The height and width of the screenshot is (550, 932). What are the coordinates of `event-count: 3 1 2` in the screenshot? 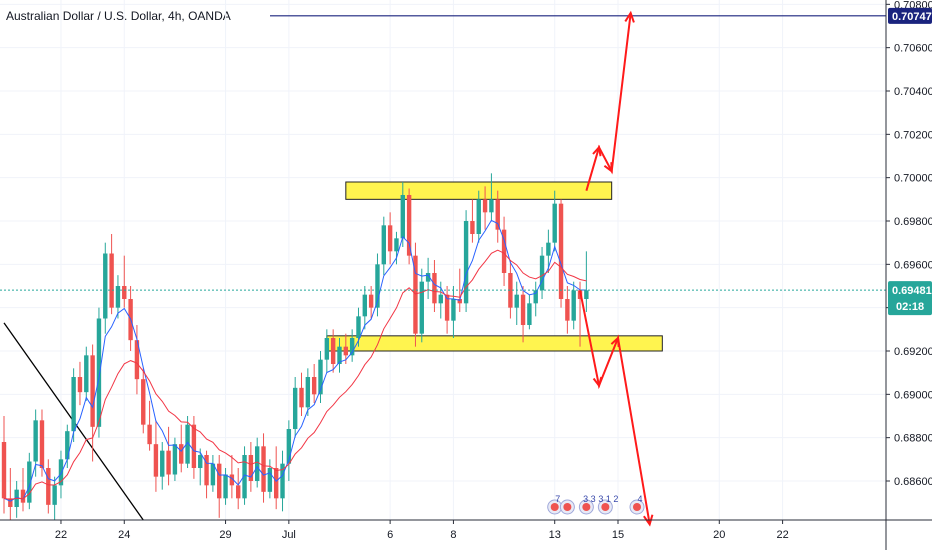 It's located at (608, 499).